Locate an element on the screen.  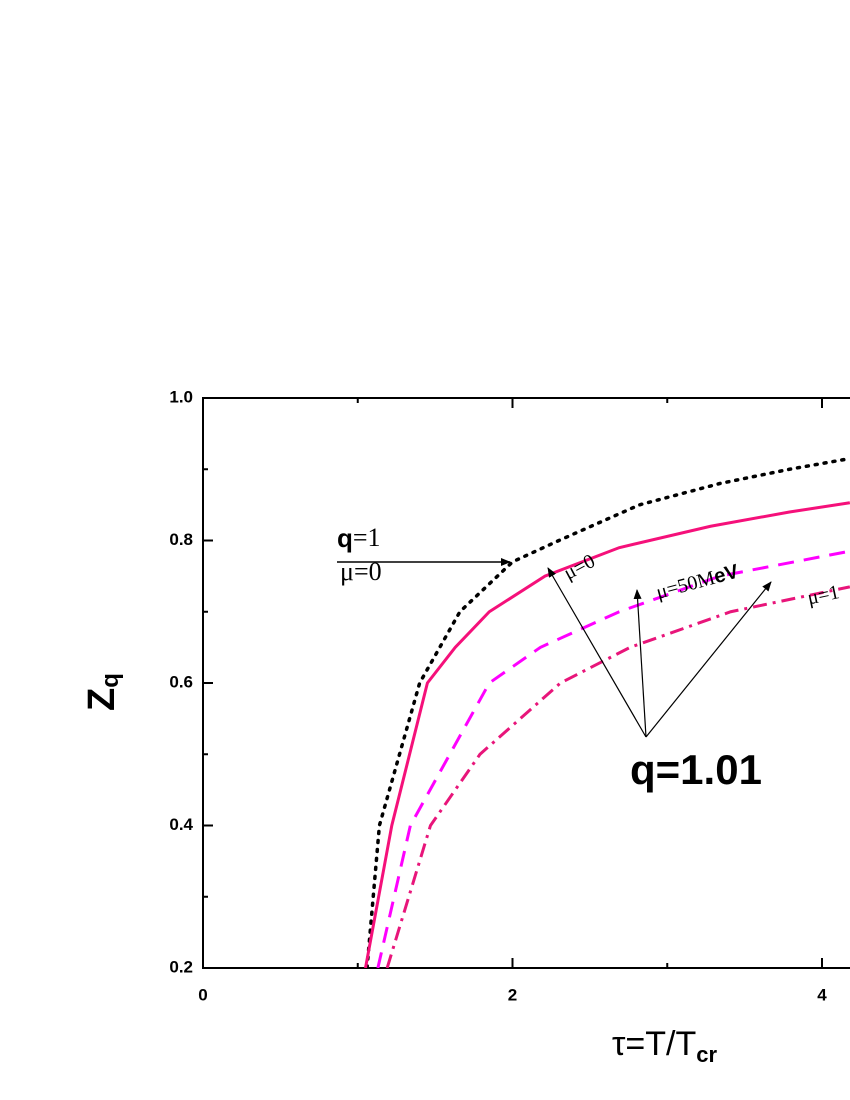
annotation: q=1.01 is located at coordinates (696, 769).